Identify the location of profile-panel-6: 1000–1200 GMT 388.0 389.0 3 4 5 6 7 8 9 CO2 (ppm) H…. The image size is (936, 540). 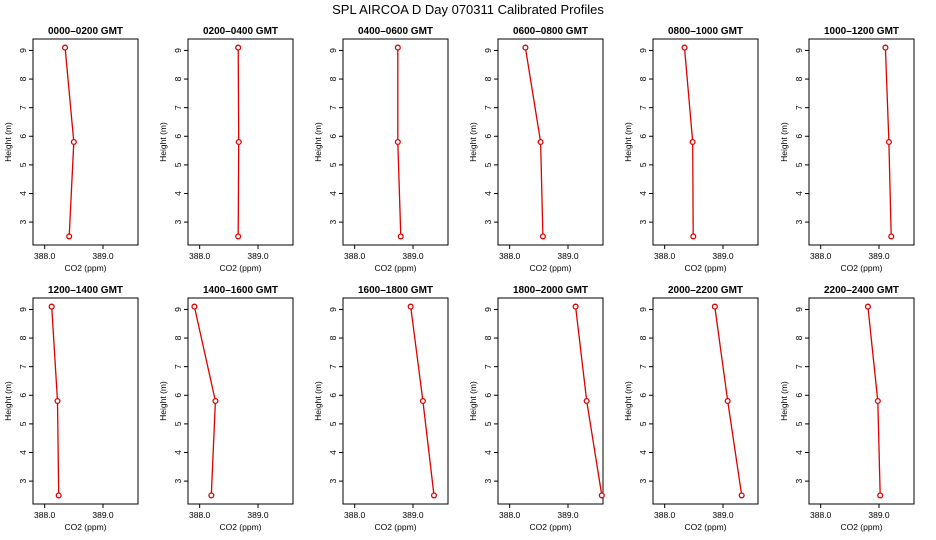
(847, 149).